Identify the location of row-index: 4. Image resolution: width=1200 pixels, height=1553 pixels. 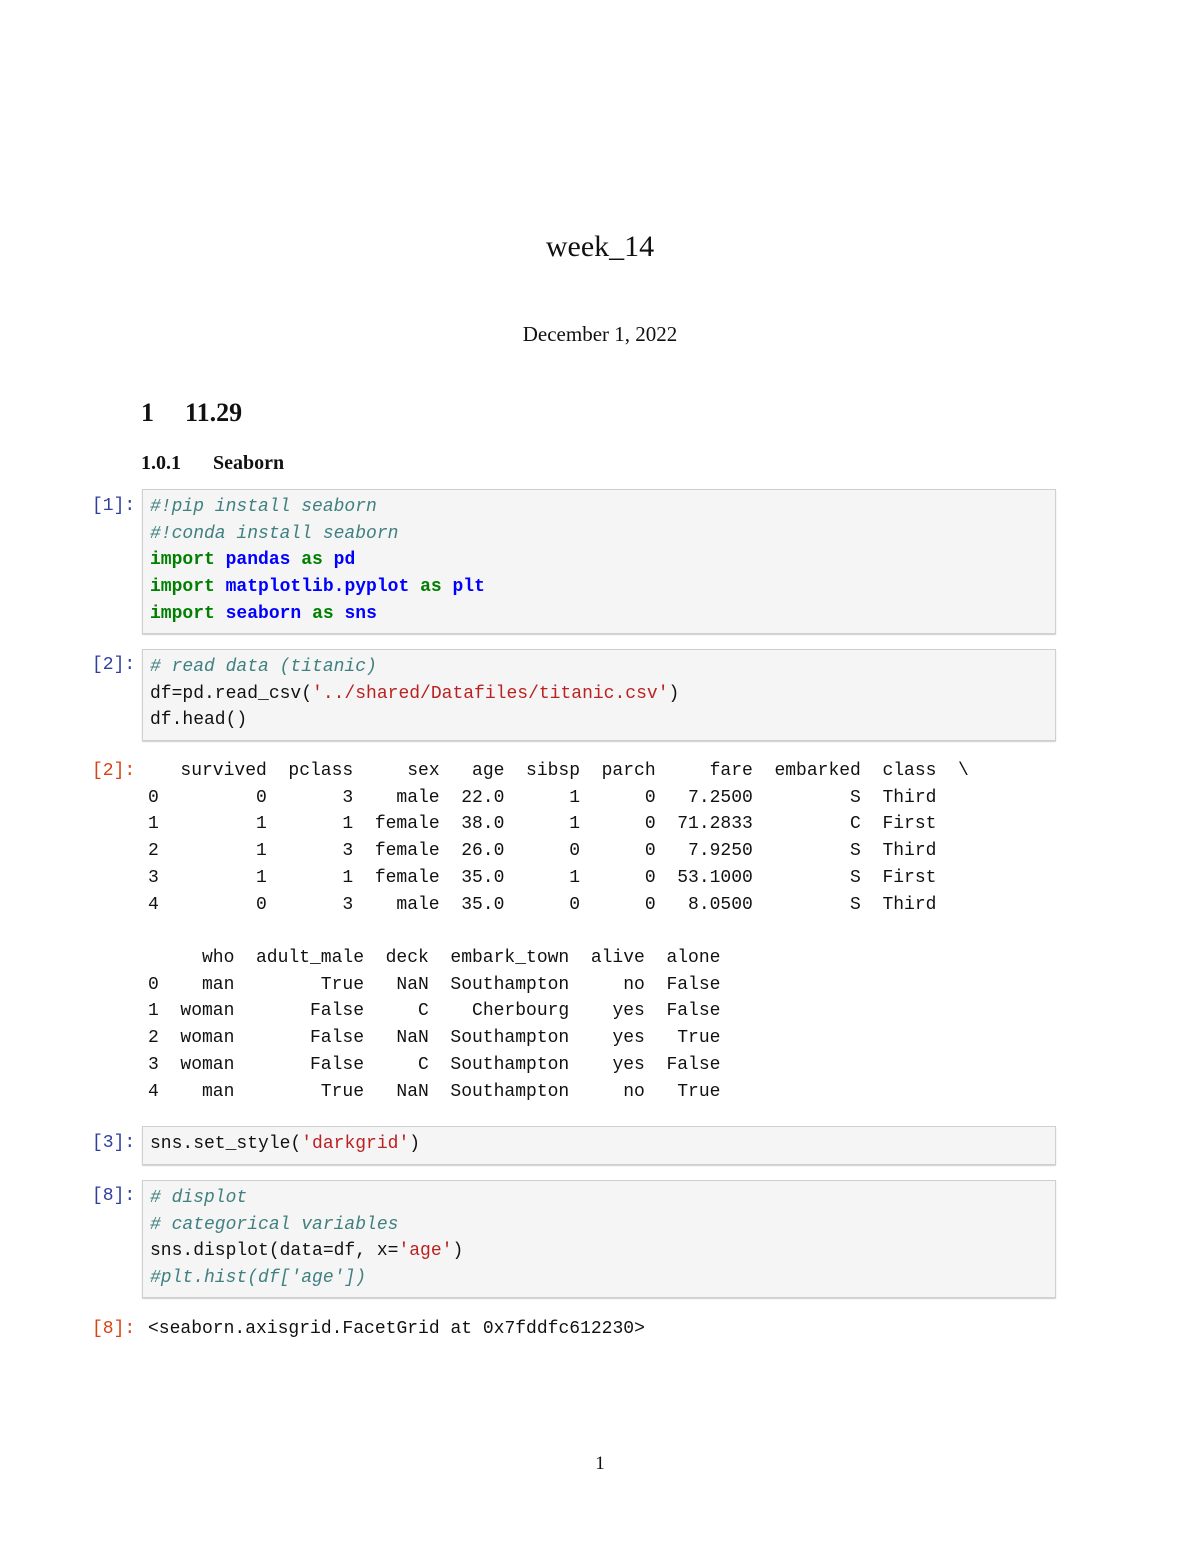
(153, 1091).